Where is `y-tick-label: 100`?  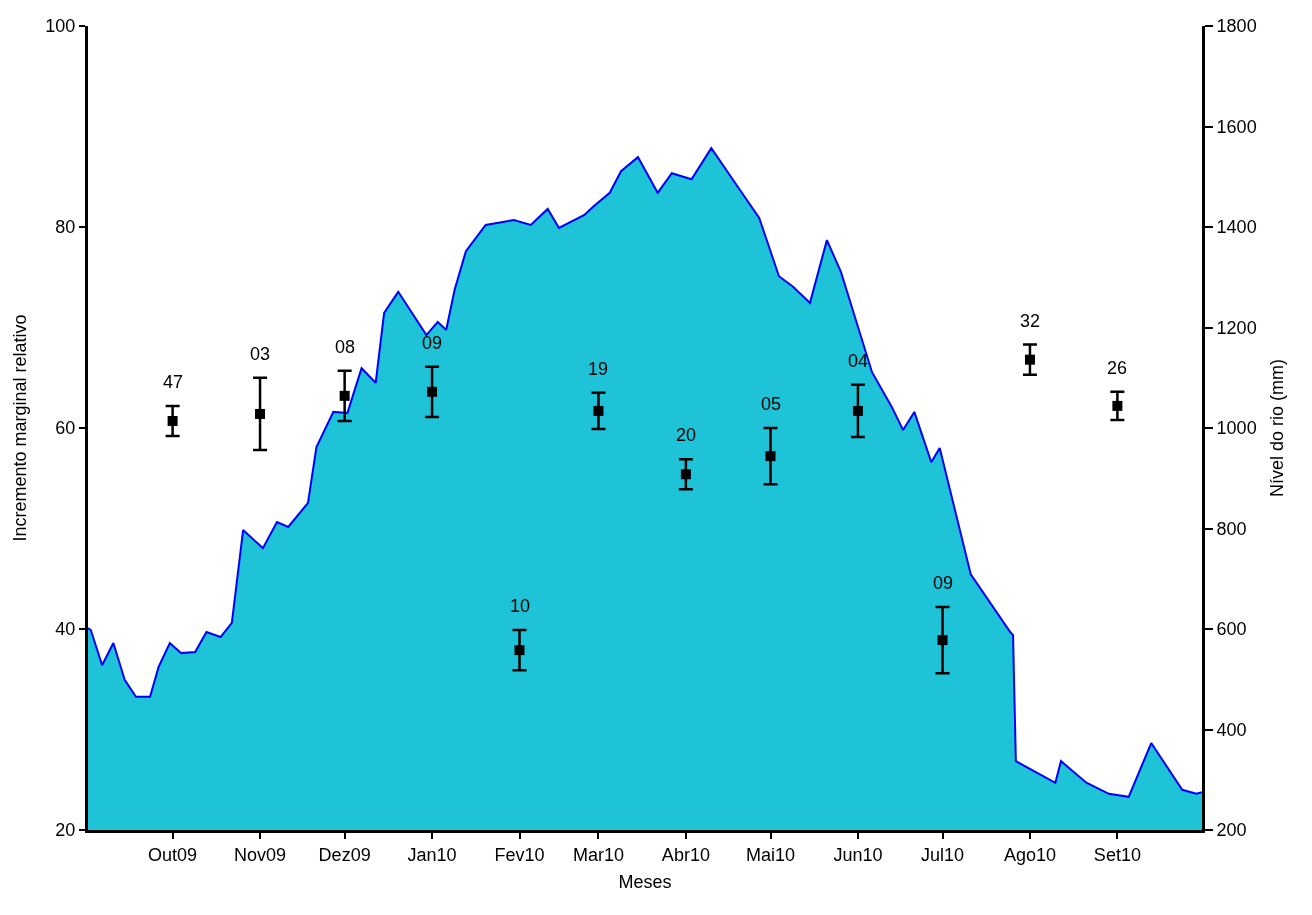
y-tick-label: 100 is located at coordinates (60, 26).